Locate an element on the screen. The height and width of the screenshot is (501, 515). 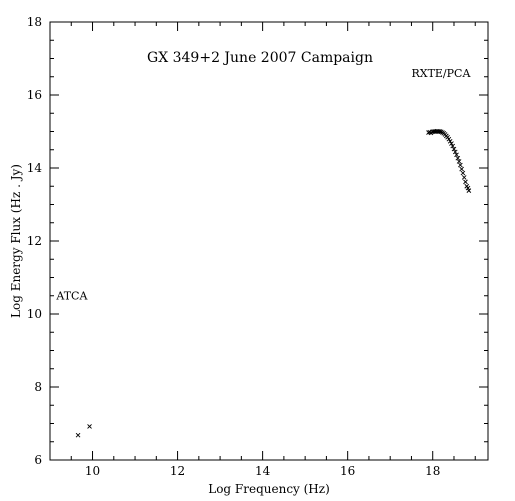
chart-title: GX 349+2 June 2007 Campaign is located at coordinates (260, 58).